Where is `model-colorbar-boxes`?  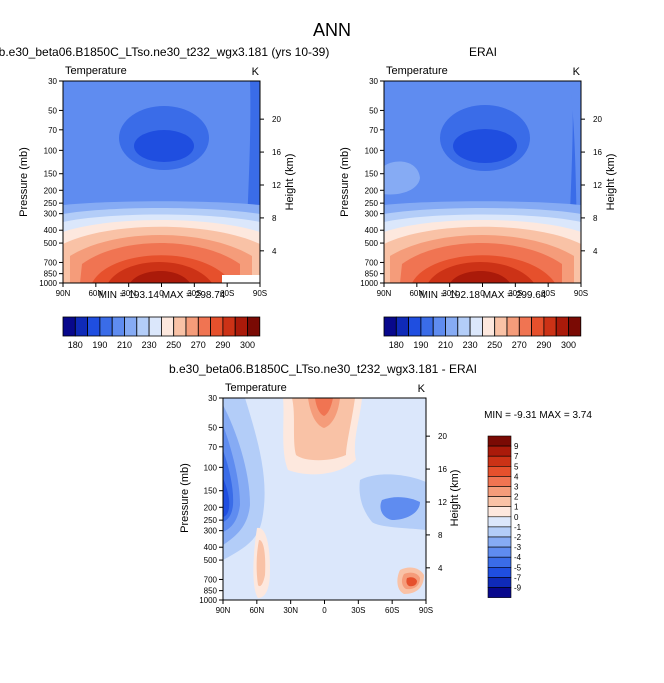 model-colorbar-boxes is located at coordinates (161, 326).